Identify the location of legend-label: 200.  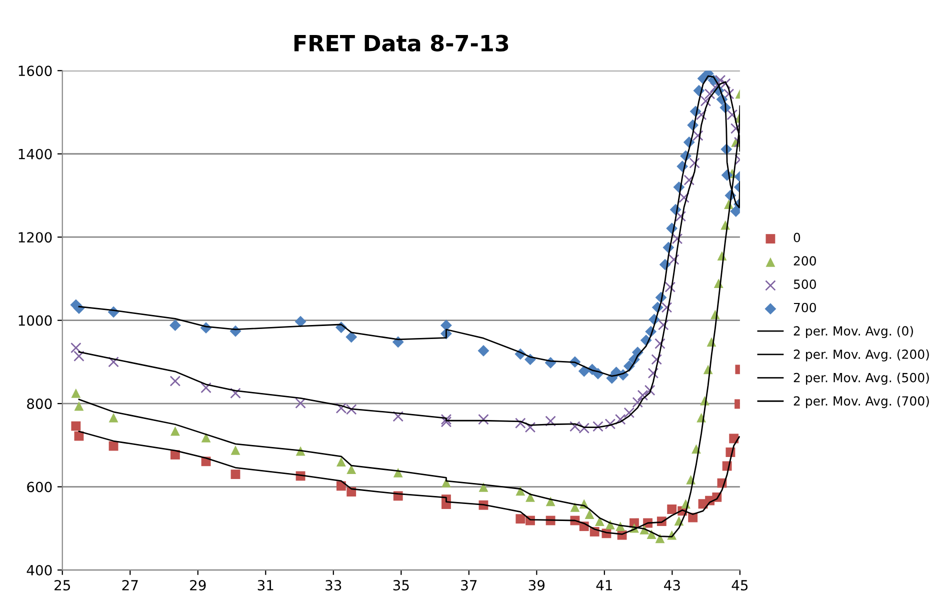
(805, 261).